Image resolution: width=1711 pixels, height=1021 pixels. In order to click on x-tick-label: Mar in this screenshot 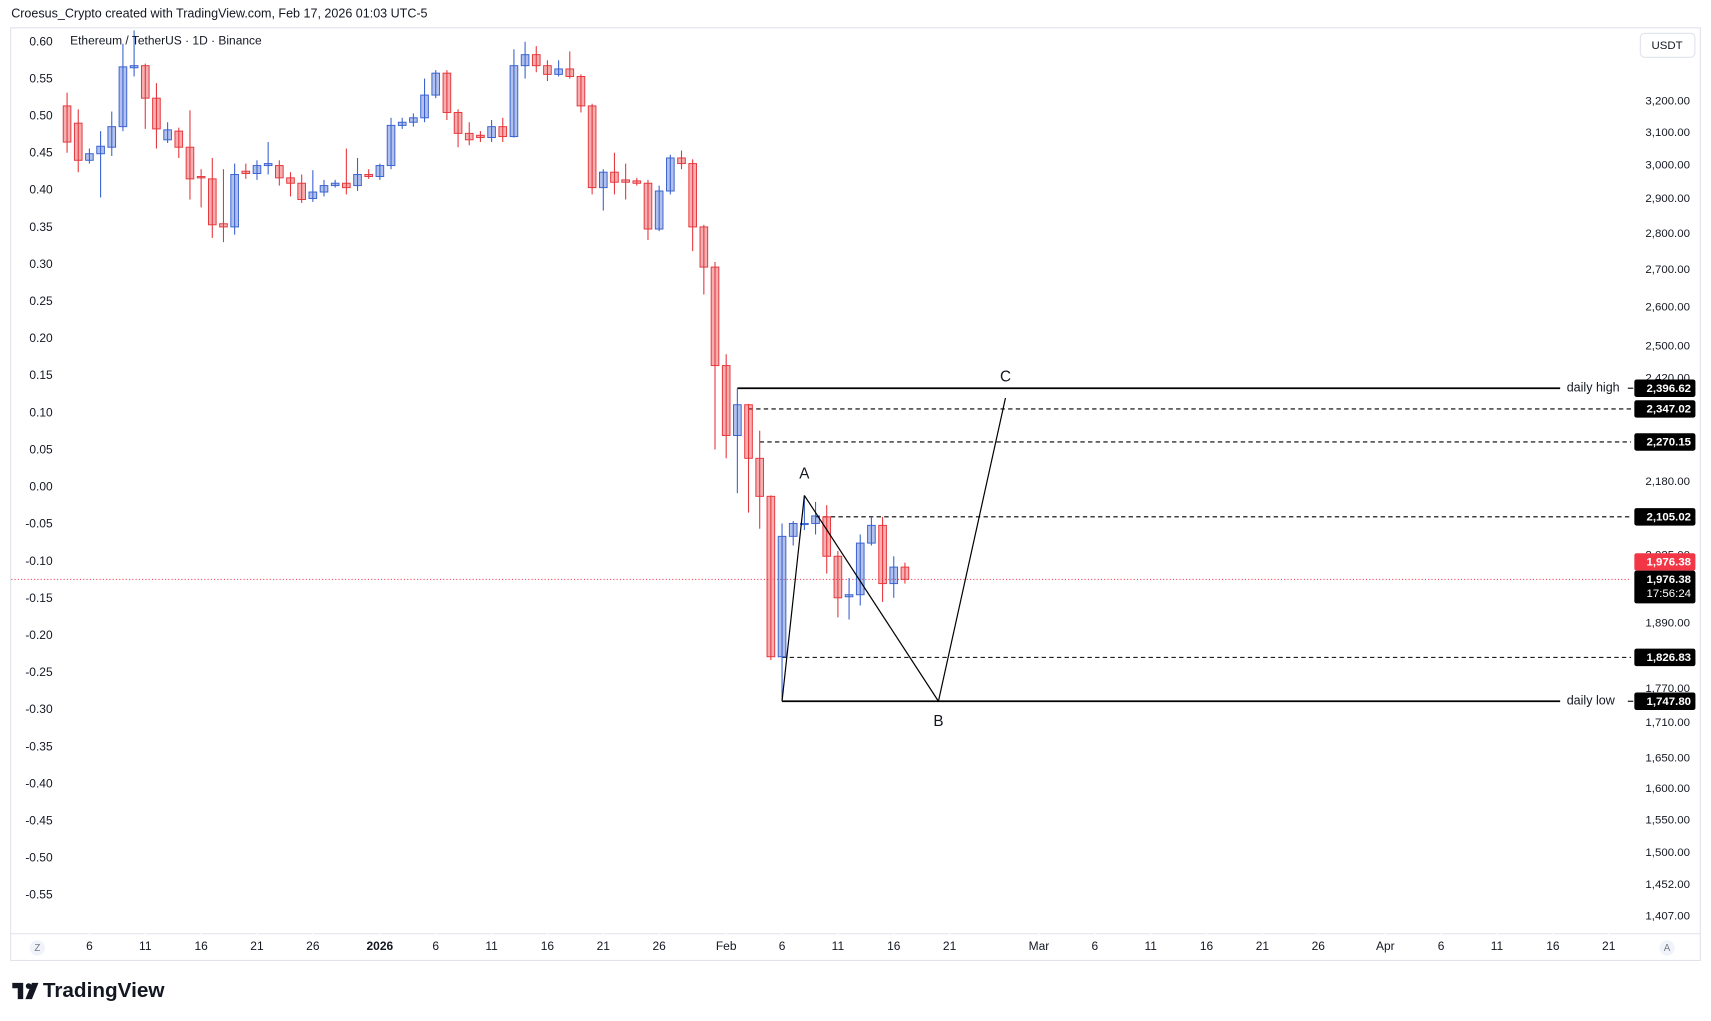, I will do `click(1039, 946)`.